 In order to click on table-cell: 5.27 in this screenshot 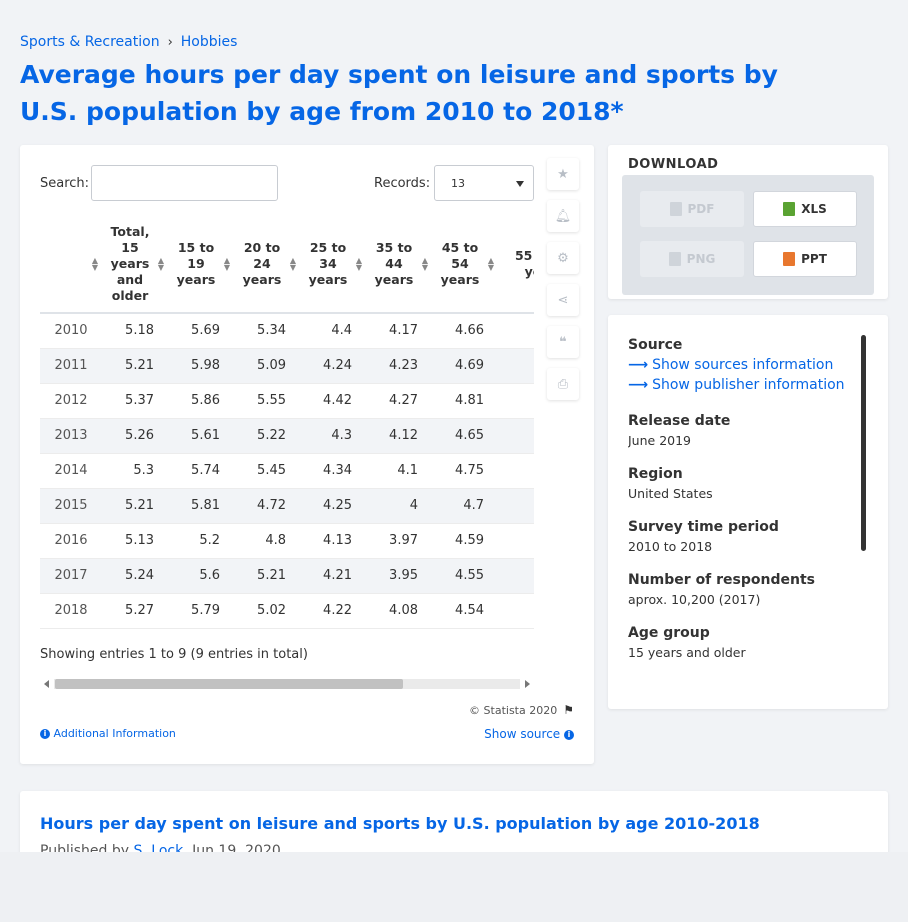, I will do `click(135, 611)`.